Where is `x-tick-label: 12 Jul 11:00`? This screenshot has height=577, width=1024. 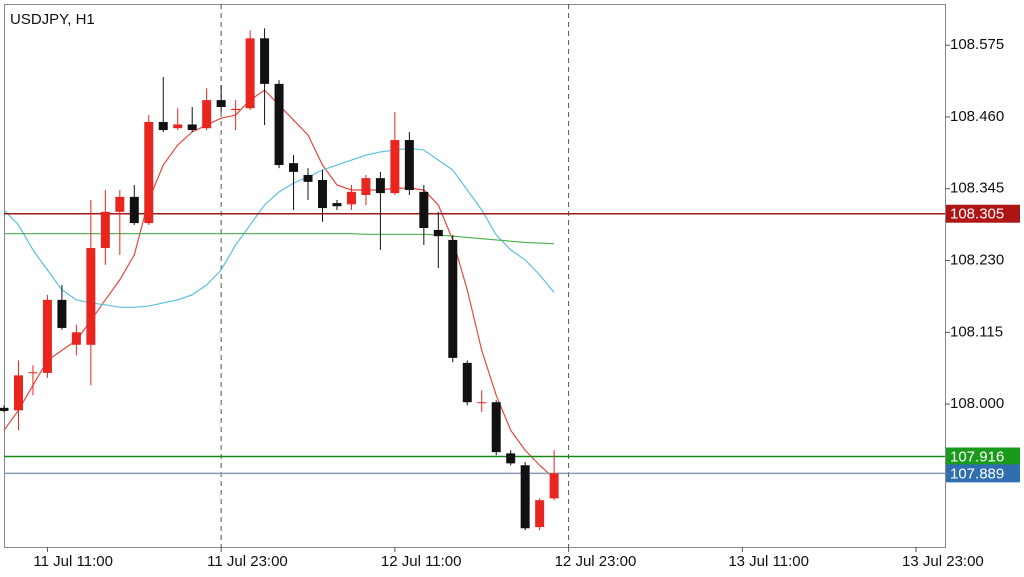 x-tick-label: 12 Jul 11:00 is located at coordinates (421, 561).